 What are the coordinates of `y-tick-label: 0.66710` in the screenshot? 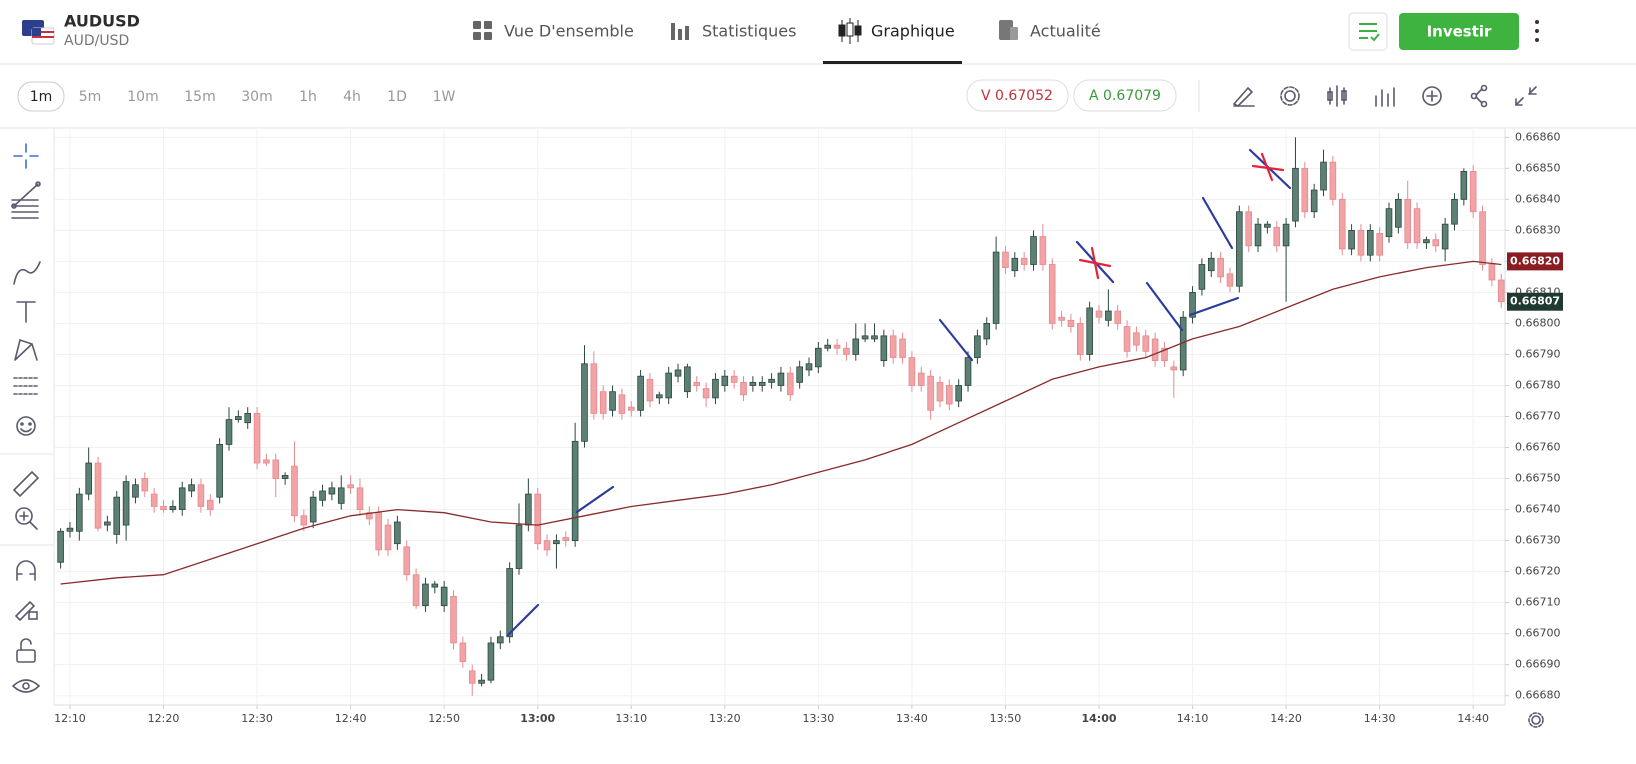 It's located at (1538, 602).